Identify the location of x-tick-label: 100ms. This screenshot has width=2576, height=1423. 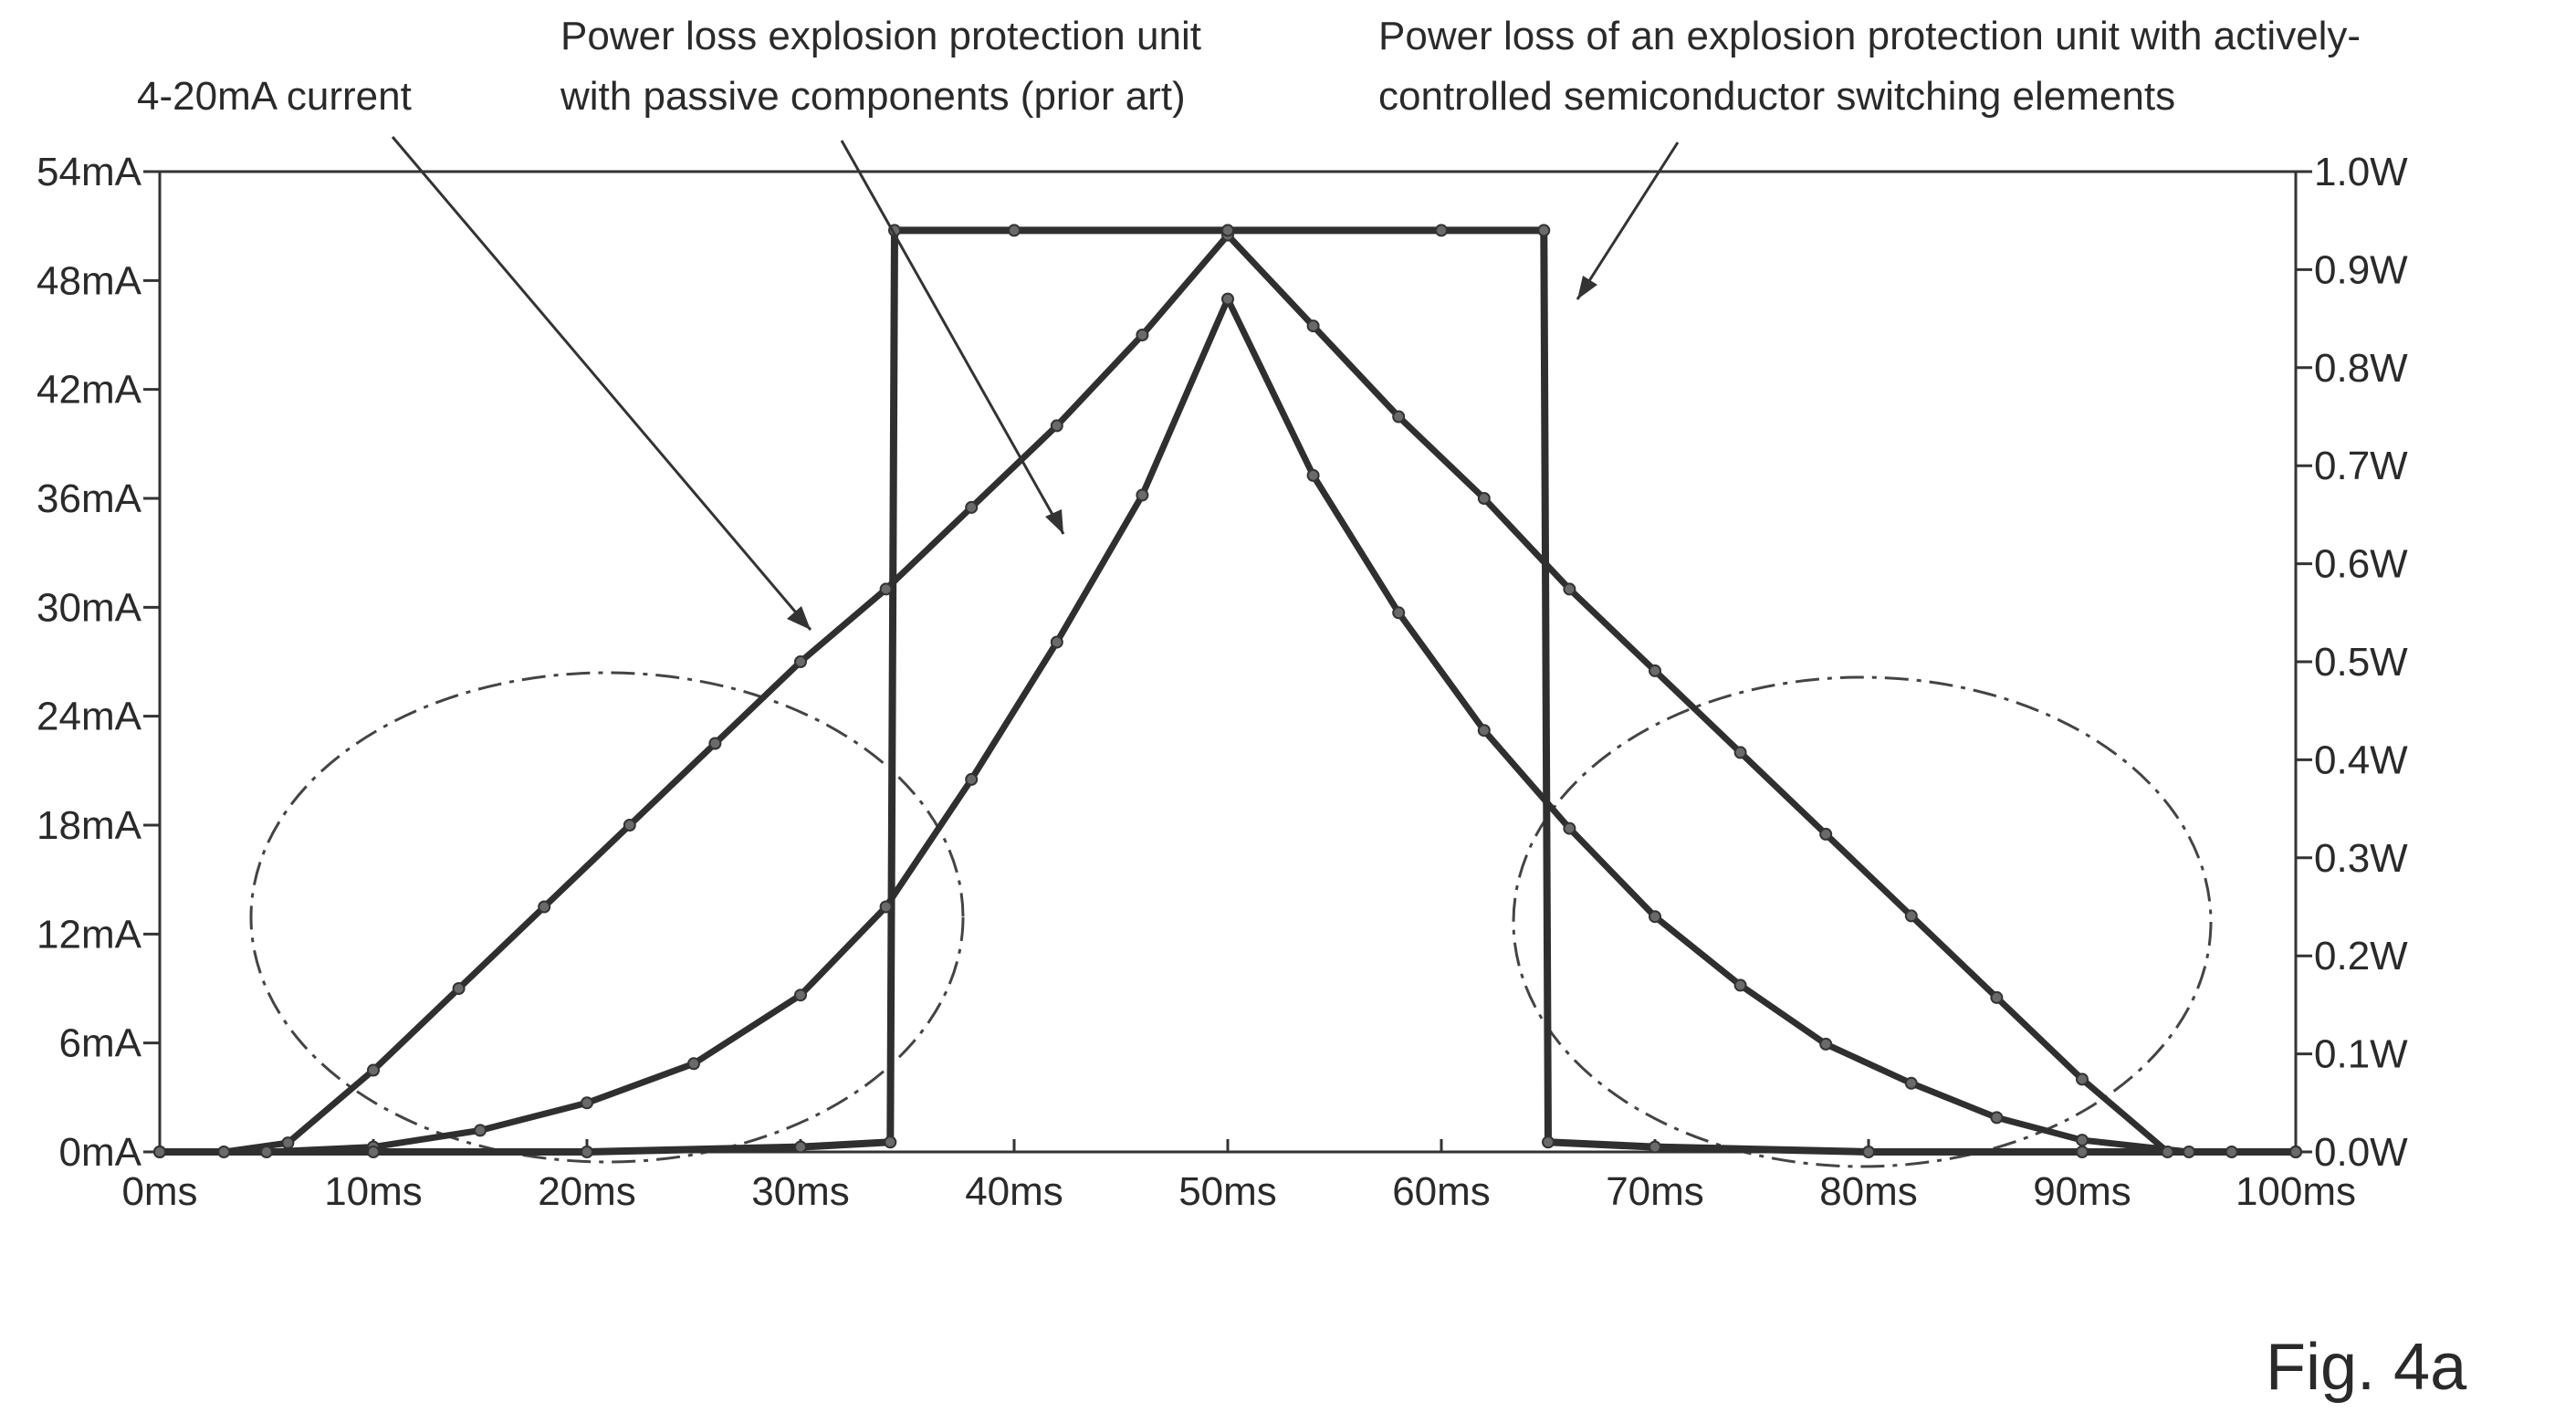
(2296, 1191).